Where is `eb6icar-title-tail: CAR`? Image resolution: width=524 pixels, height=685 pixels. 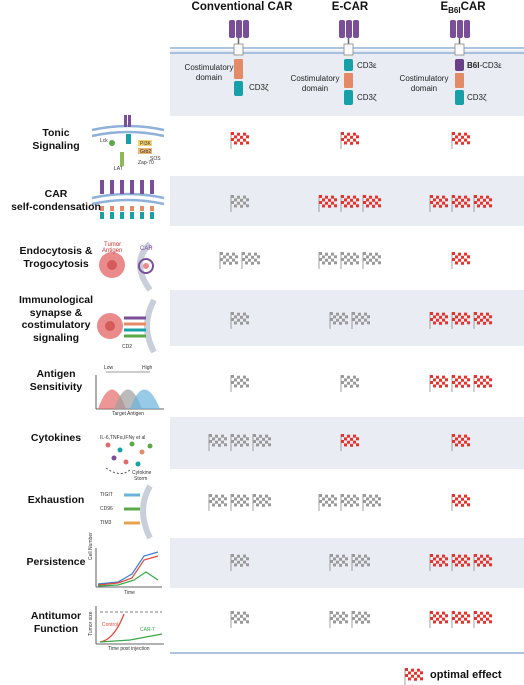
eb6icar-title-tail: CAR is located at coordinates (473, 7).